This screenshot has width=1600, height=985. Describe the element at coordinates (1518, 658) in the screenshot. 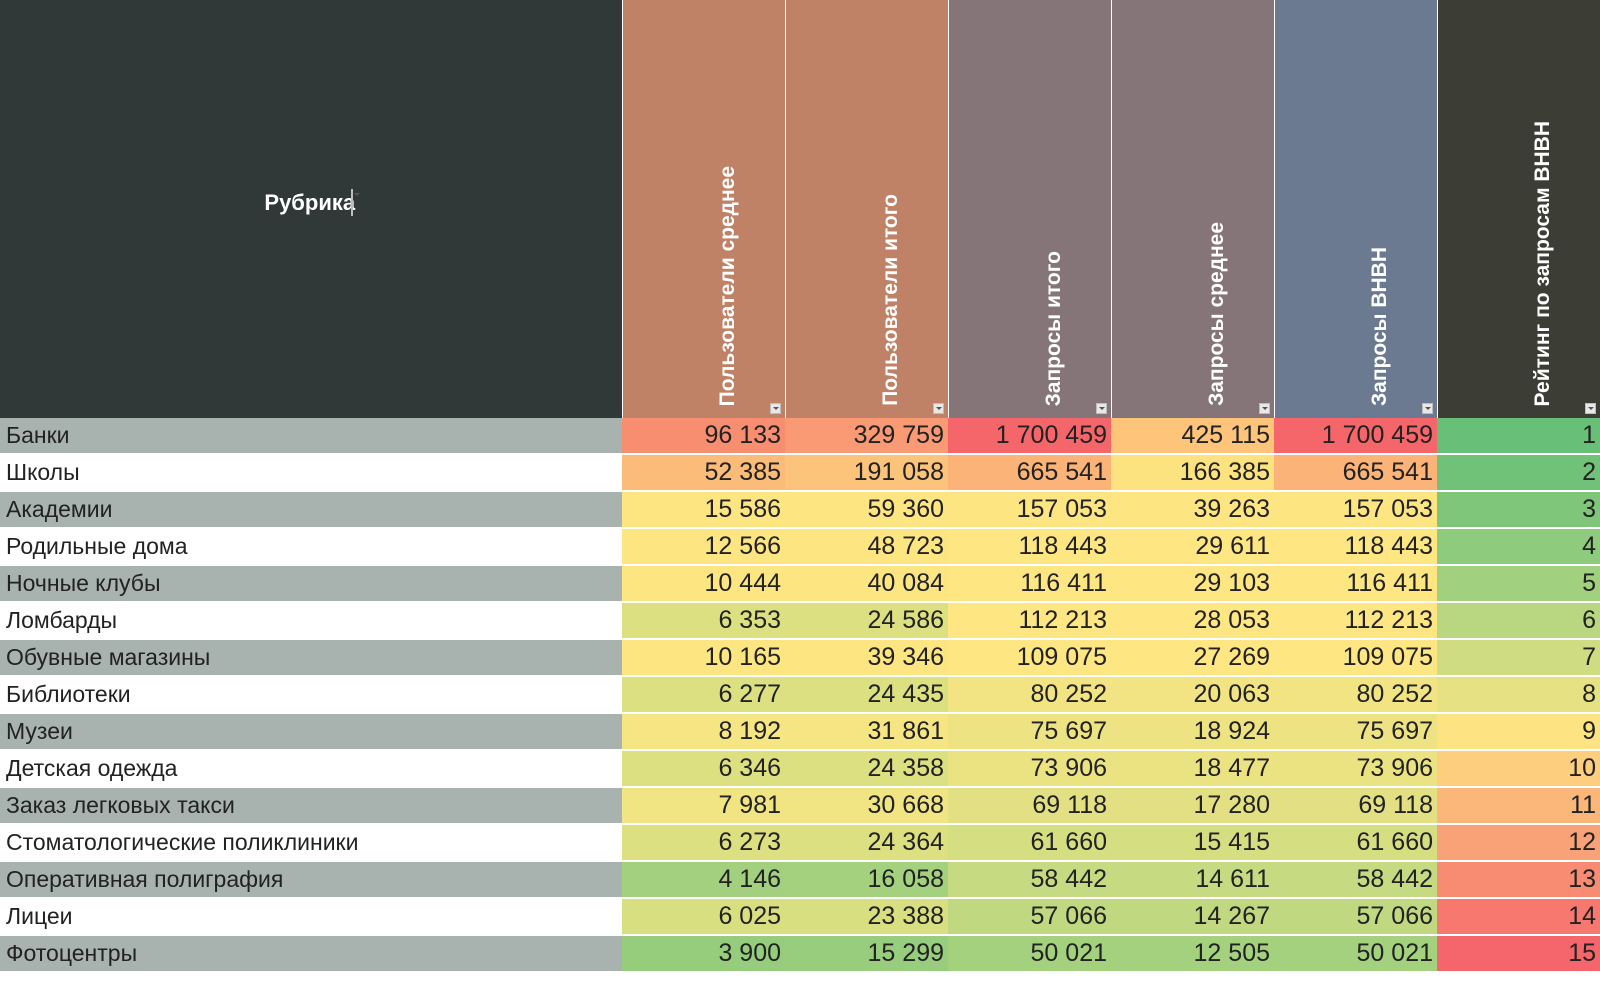

I see `cell-rating: 7` at that location.